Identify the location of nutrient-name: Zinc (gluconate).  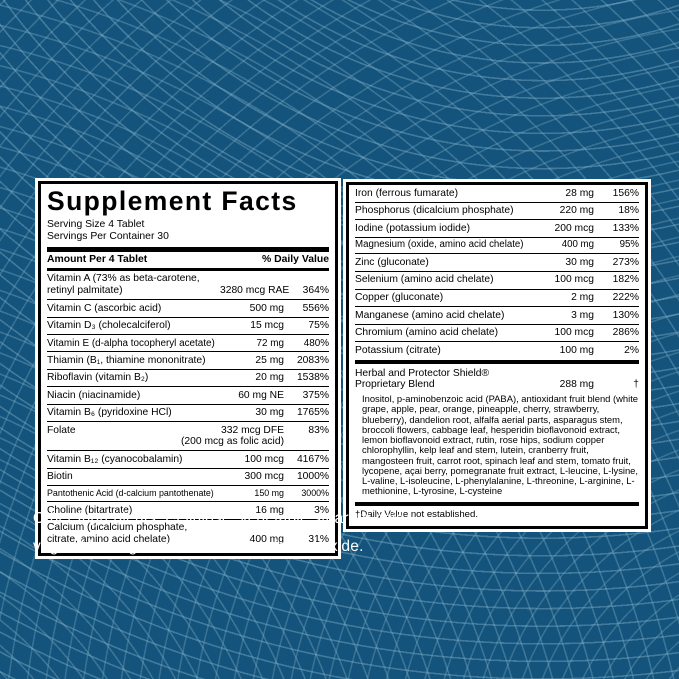
(392, 262).